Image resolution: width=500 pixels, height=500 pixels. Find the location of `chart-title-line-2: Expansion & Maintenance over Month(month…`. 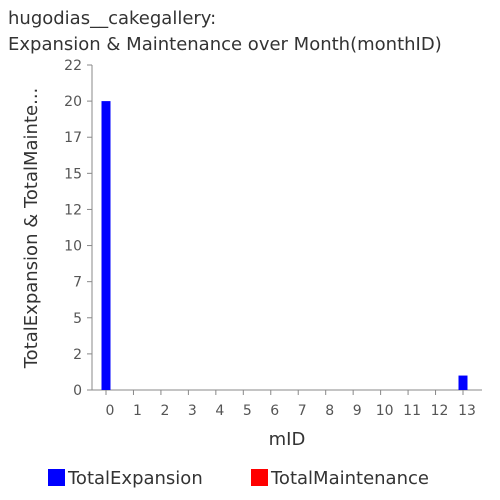

chart-title-line-2: Expansion & Maintenance over Month(month… is located at coordinates (225, 44).